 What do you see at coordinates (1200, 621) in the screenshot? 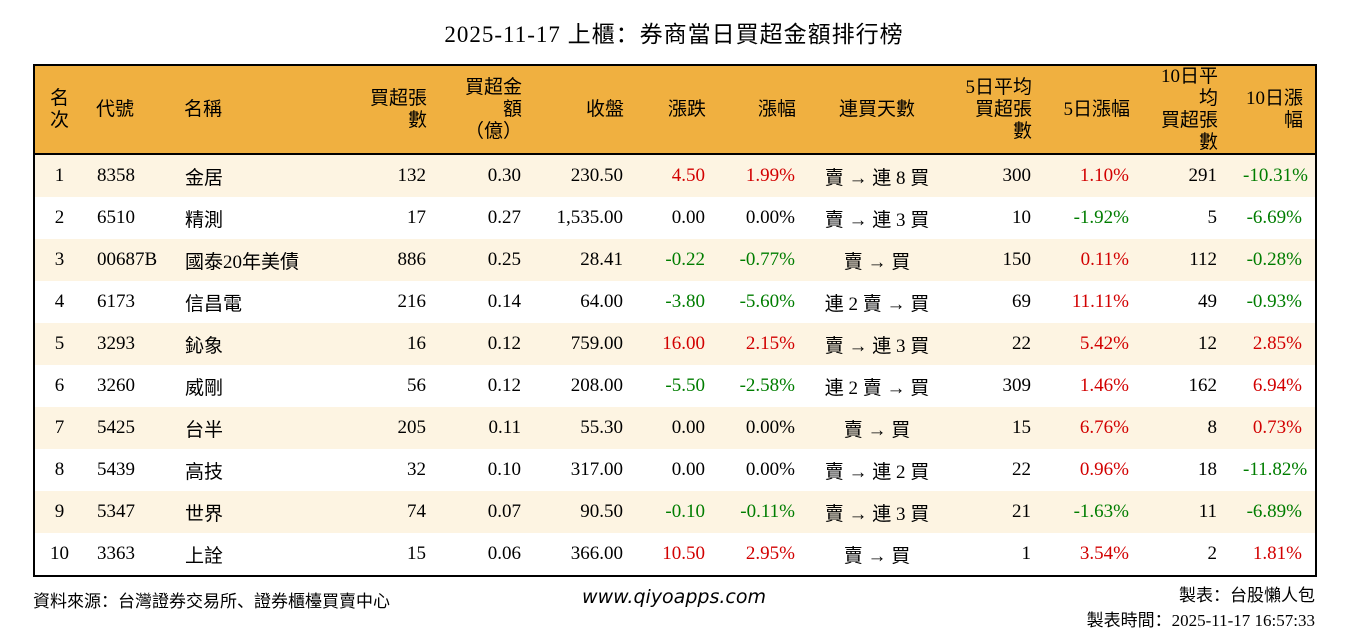
I see `made-time-text: 製表時間：2025-11-17 16:57:33` at bounding box center [1200, 621].